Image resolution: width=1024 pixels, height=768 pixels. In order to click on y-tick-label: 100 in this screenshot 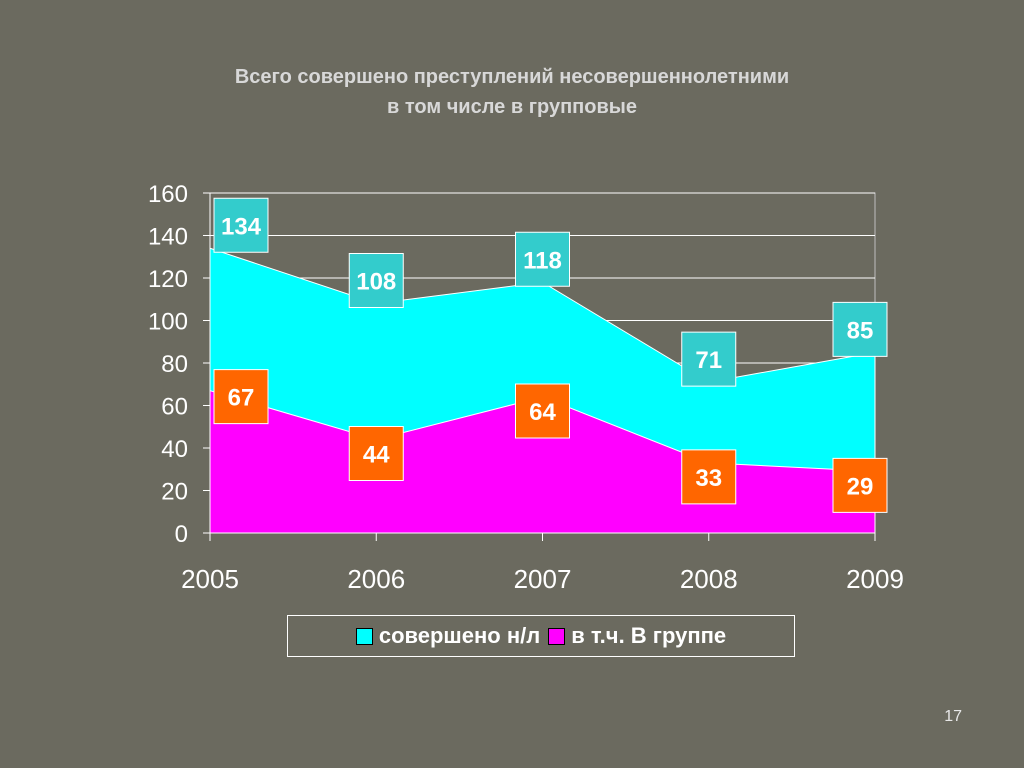, I will do `click(168, 322)`.